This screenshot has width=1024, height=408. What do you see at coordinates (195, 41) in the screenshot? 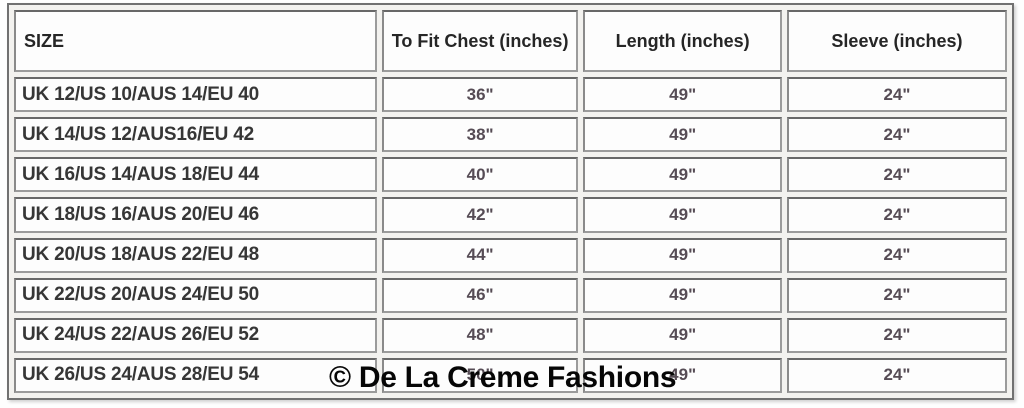
I see `header-size: SIZE` at bounding box center [195, 41].